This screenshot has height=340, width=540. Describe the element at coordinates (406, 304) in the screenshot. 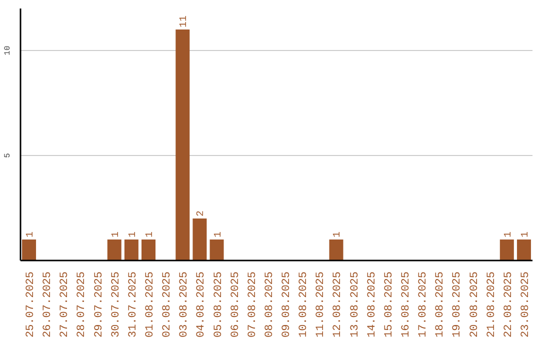

I see `x-tick-label: 16.08.2025` at that location.